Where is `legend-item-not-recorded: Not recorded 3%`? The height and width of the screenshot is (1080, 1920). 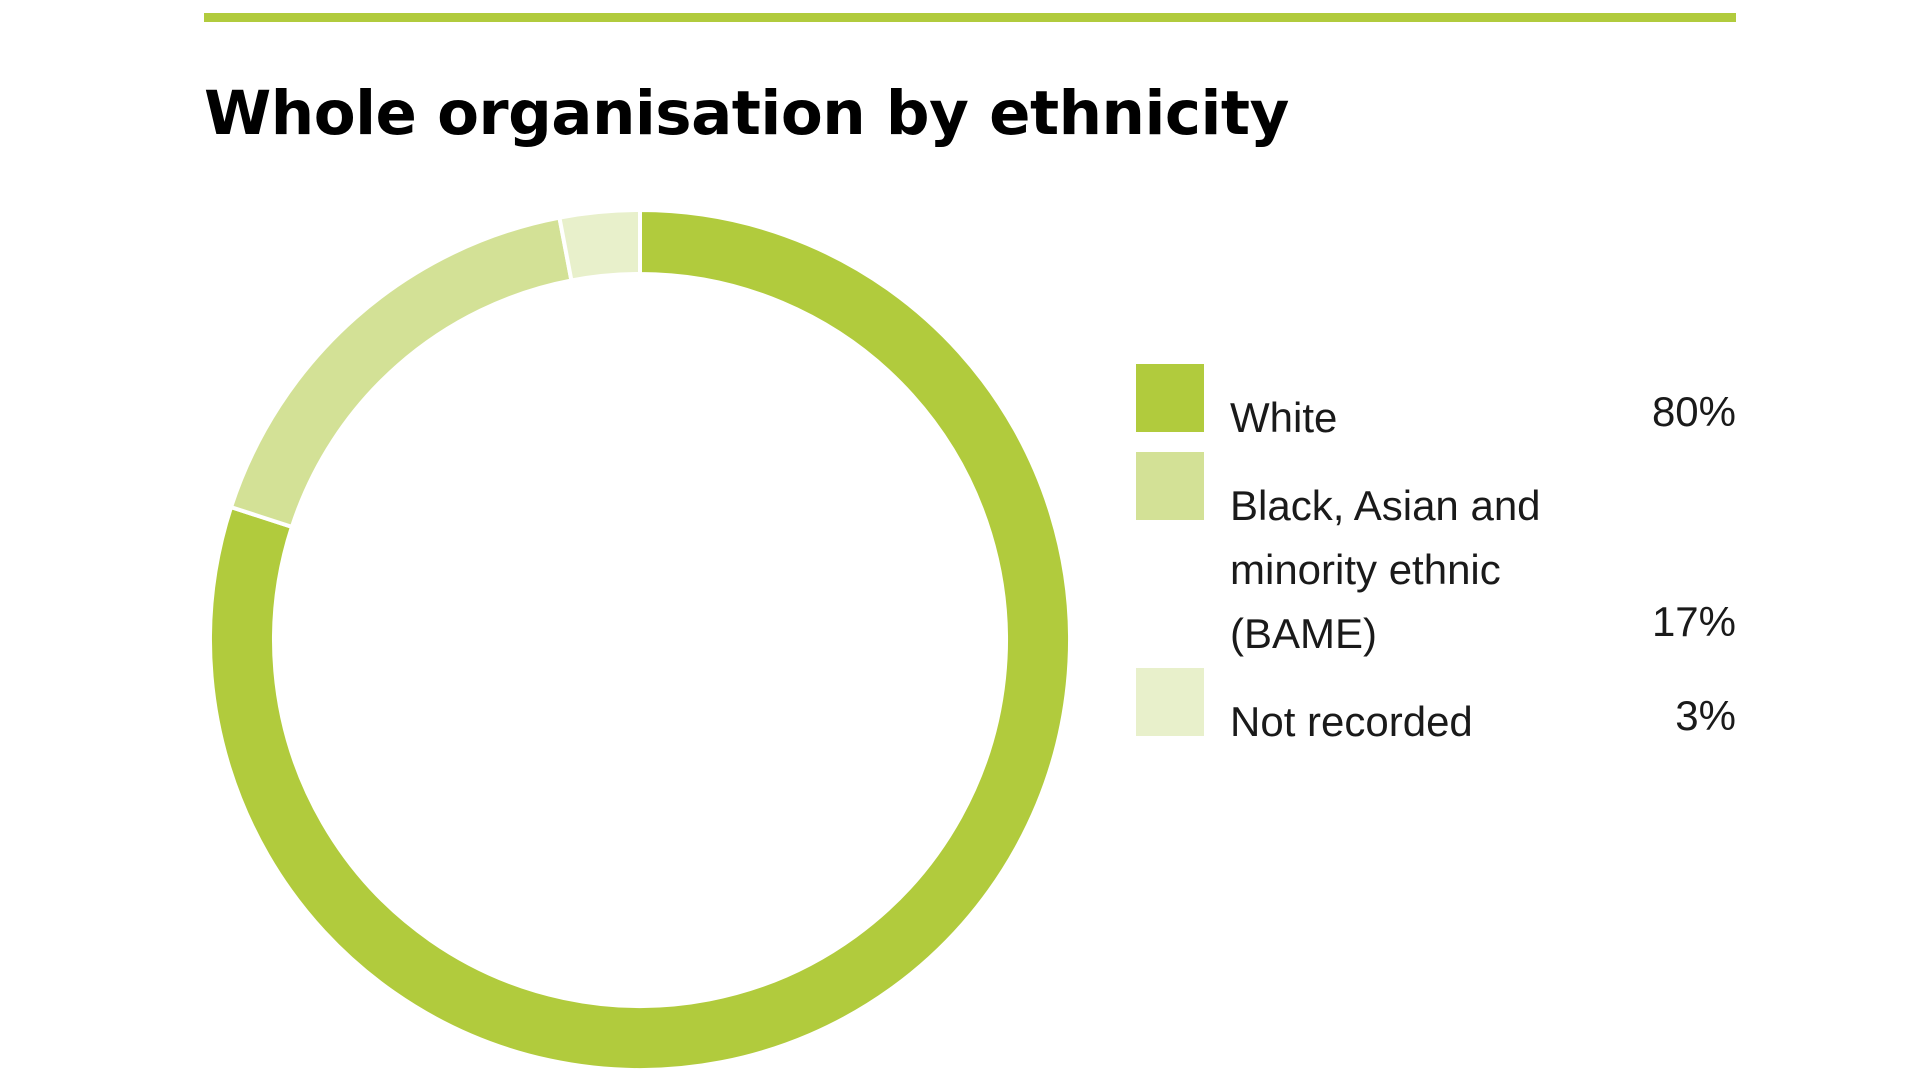
legend-item-not-recorded: Not recorded 3% is located at coordinates (1436, 706).